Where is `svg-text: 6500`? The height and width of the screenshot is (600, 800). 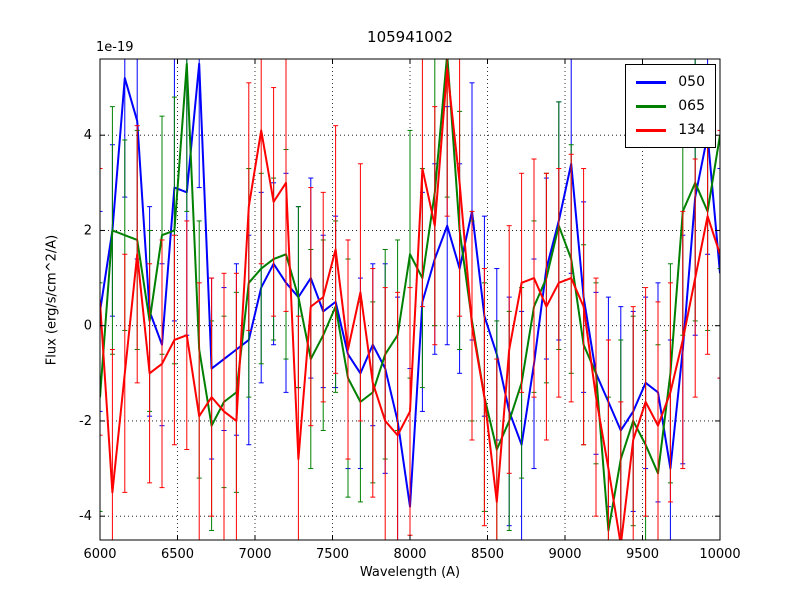 svg-text: 6500 is located at coordinates (177, 554).